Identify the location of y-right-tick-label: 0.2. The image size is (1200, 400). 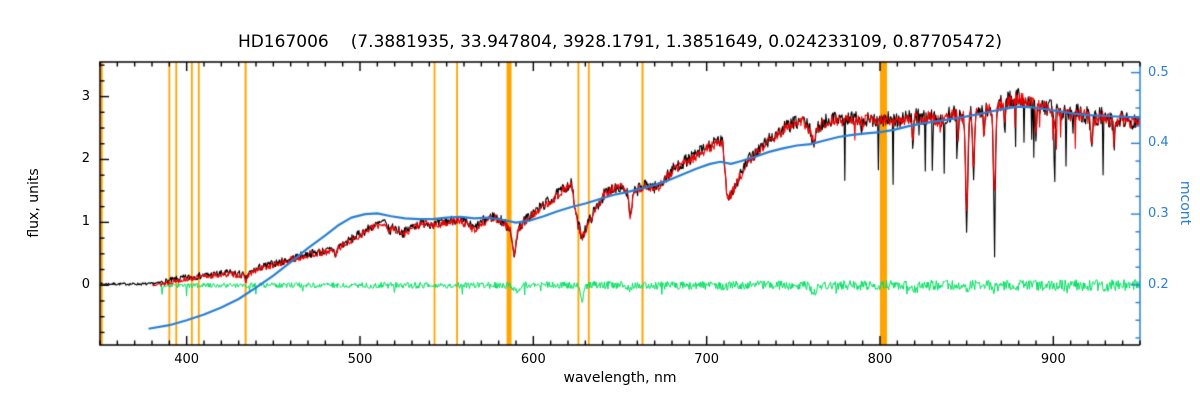
(1158, 284).